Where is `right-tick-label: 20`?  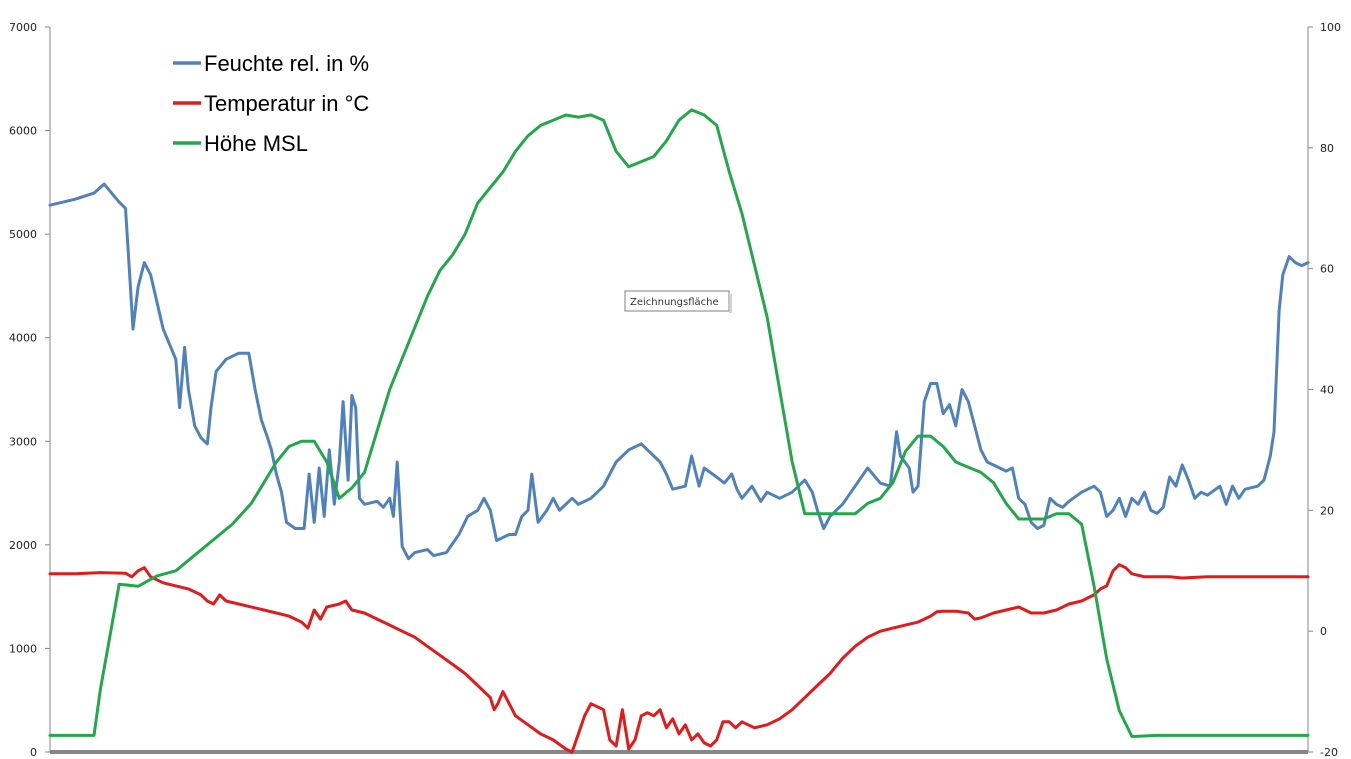 right-tick-label: 20 is located at coordinates (1327, 510).